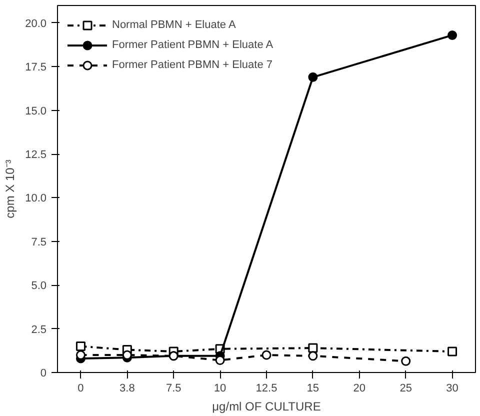 This screenshot has width=480, height=416. What do you see at coordinates (39, 242) in the screenshot?
I see `y-tick-label: 7.5` at bounding box center [39, 242].